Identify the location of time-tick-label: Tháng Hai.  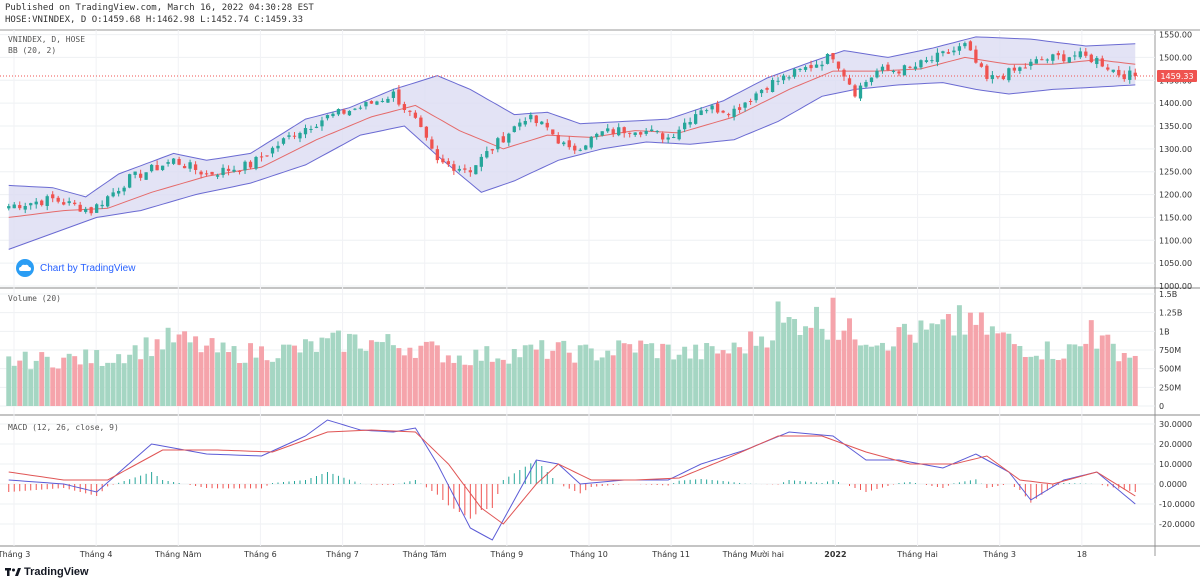
(917, 554).